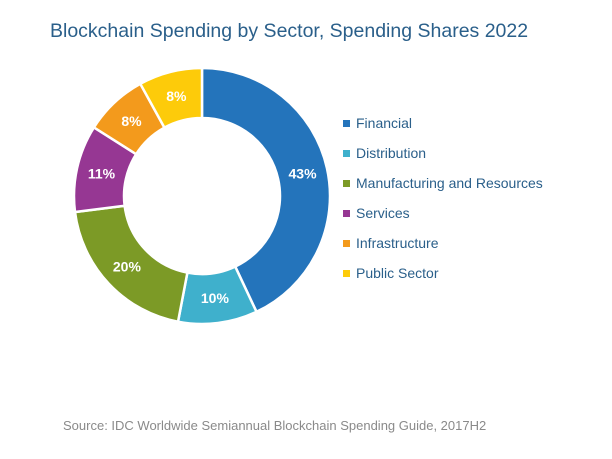 The image size is (612, 459). Describe the element at coordinates (127, 267) in the screenshot. I see `slice-label: 20%` at that location.